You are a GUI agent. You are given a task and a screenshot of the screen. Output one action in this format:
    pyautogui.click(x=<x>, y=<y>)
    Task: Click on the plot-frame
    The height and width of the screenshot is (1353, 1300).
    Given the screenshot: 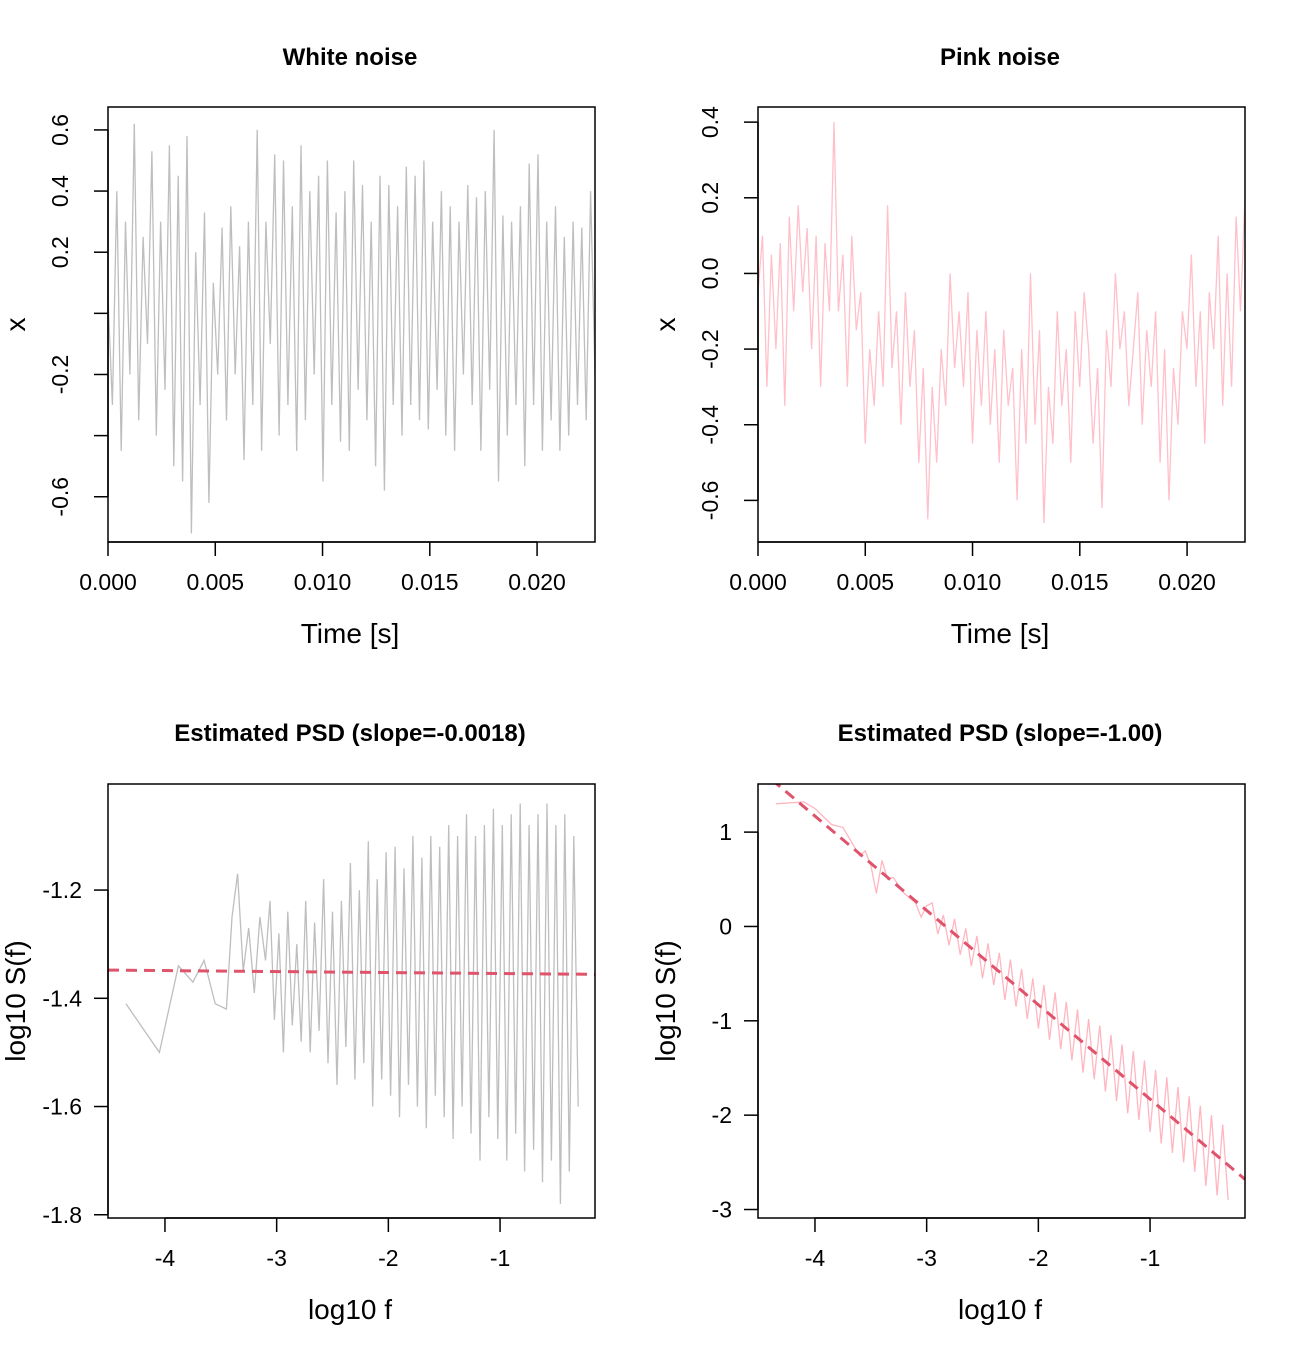 What is the action you would take?
    pyautogui.click(x=1001, y=324)
    